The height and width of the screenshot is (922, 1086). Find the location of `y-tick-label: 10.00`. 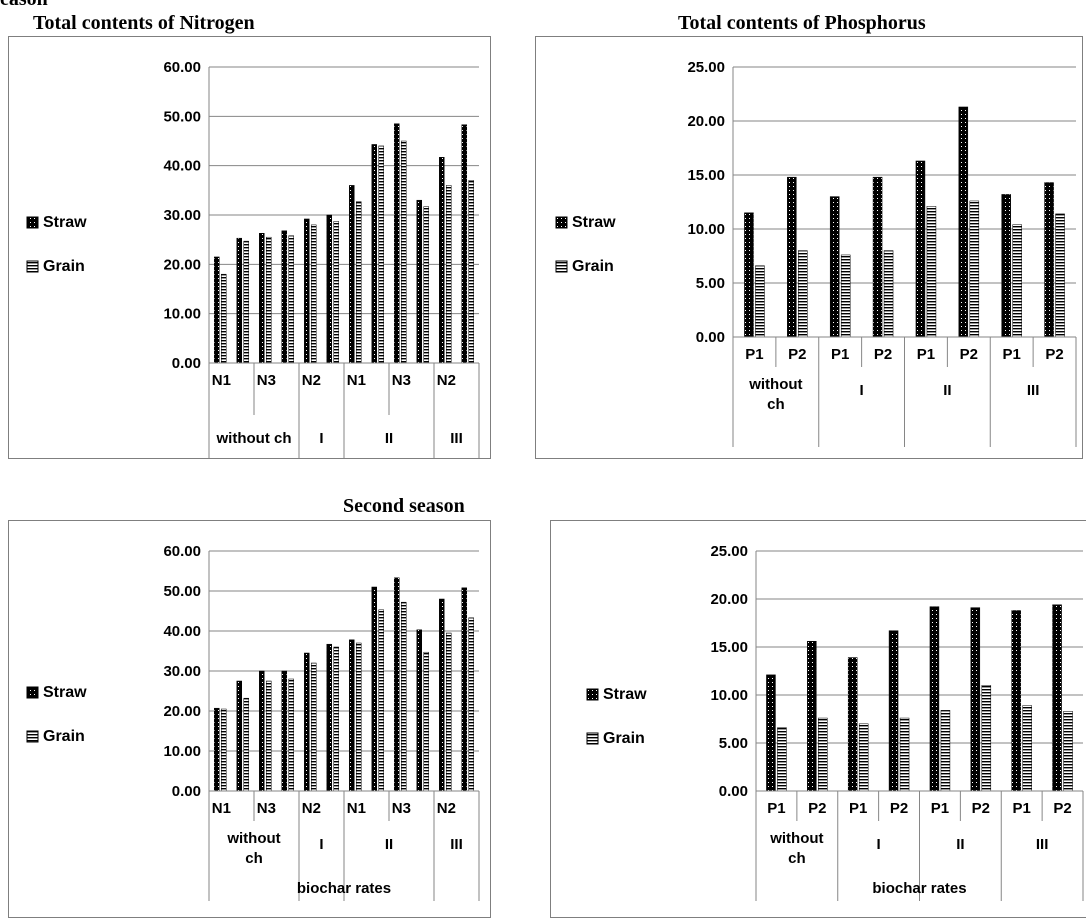

y-tick-label: 10.00 is located at coordinates (182, 314).